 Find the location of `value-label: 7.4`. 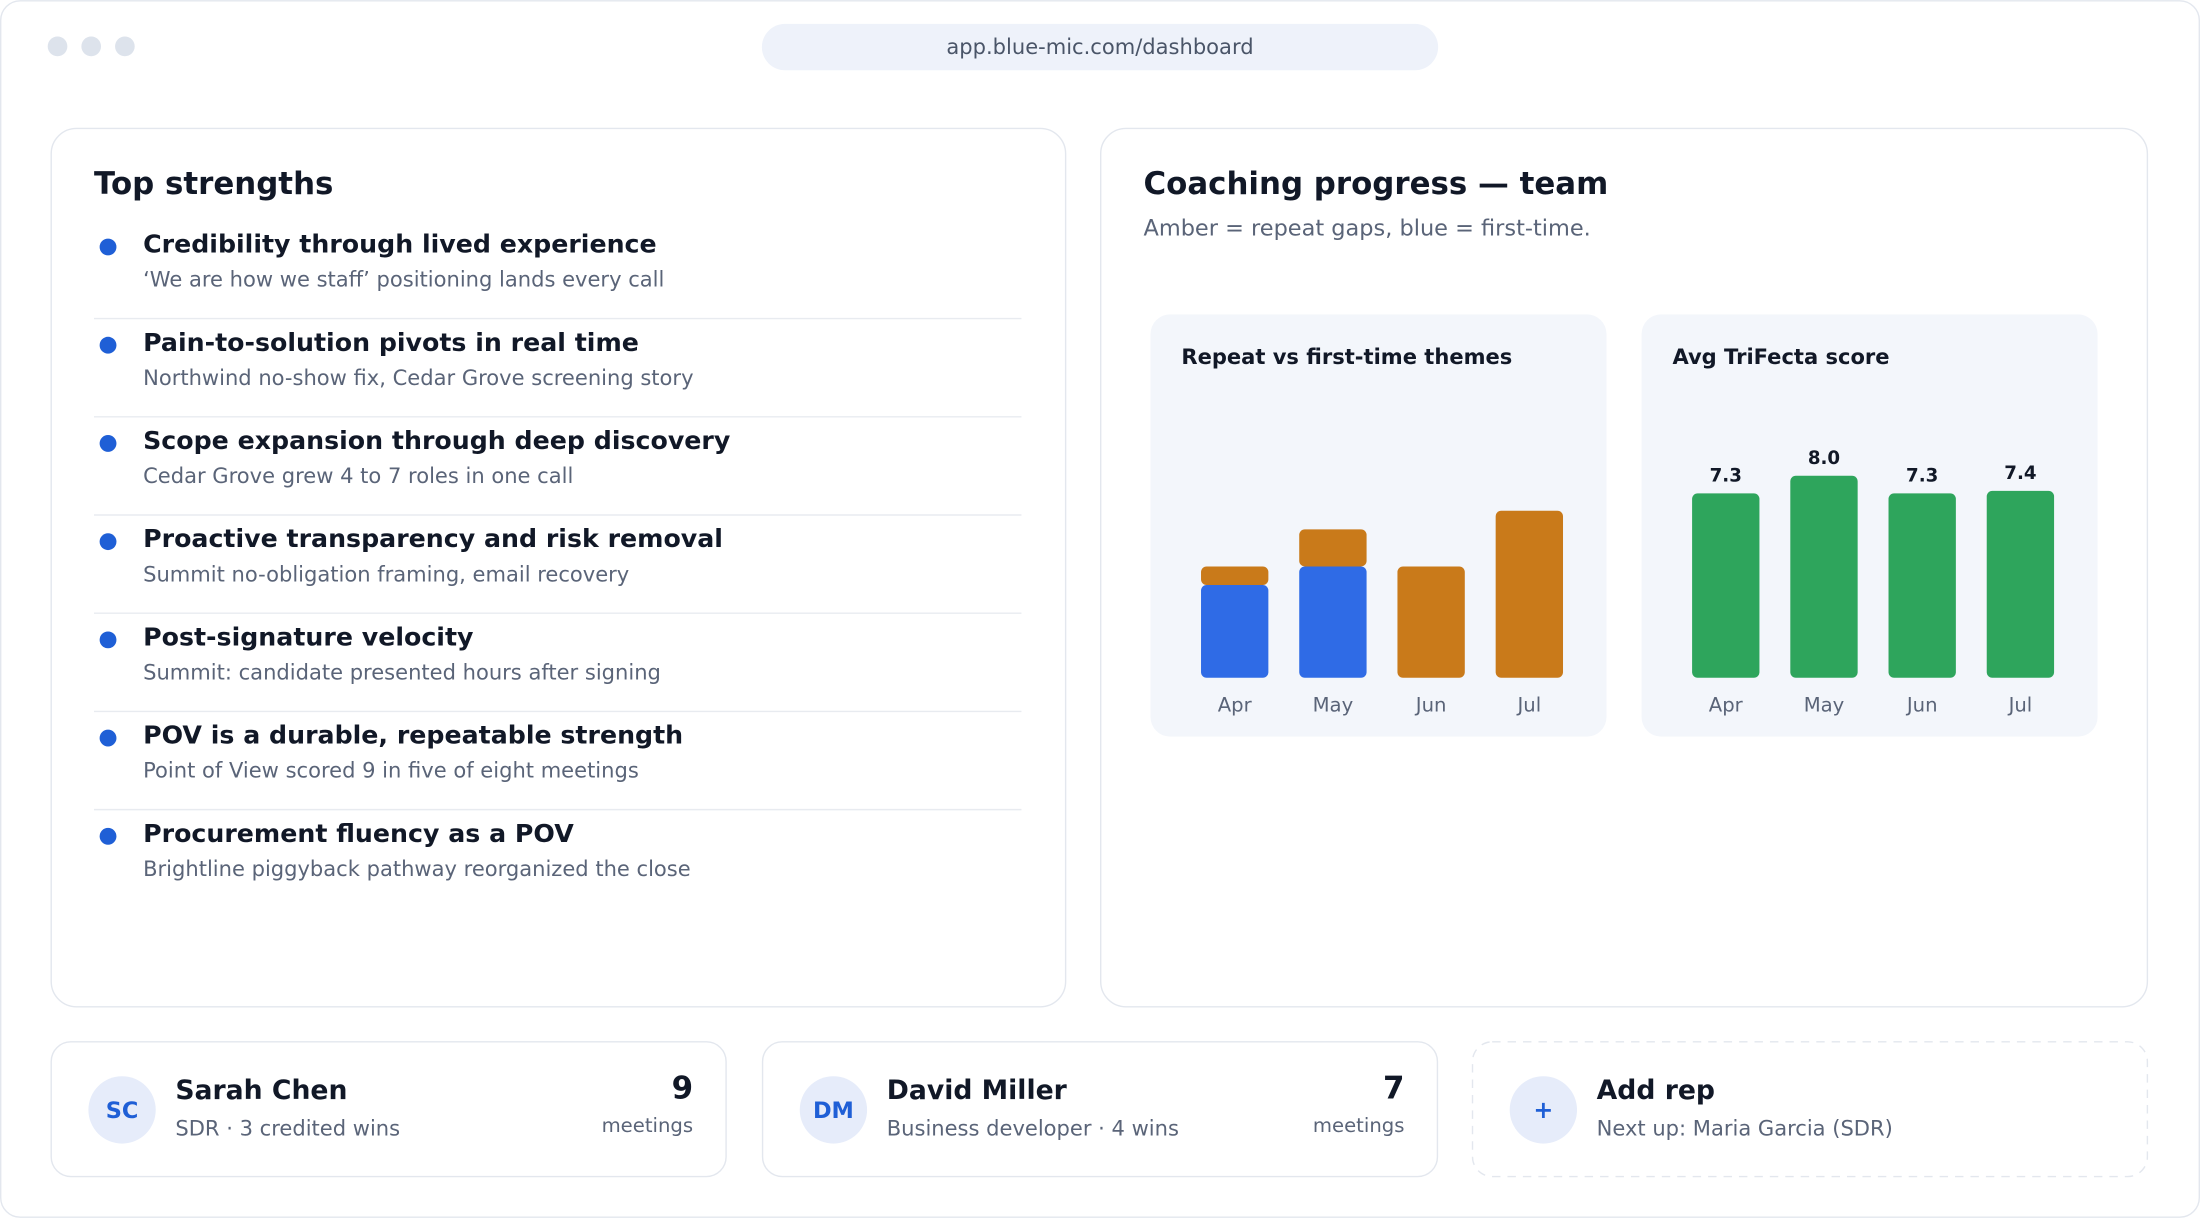

value-label: 7.4 is located at coordinates (2020, 473).